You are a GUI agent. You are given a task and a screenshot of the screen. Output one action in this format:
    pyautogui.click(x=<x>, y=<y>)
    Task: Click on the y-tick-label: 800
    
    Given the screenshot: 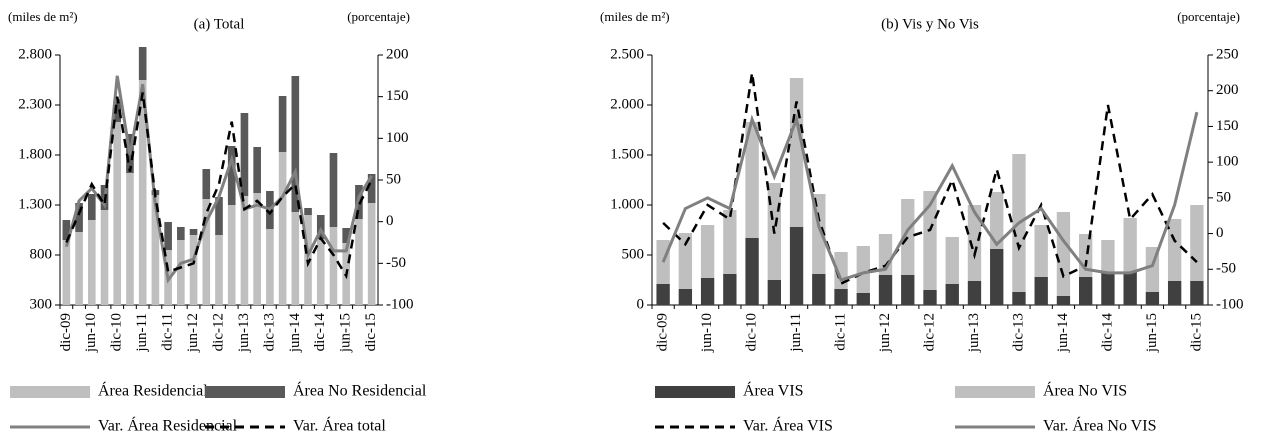 What is the action you would take?
    pyautogui.click(x=41, y=254)
    